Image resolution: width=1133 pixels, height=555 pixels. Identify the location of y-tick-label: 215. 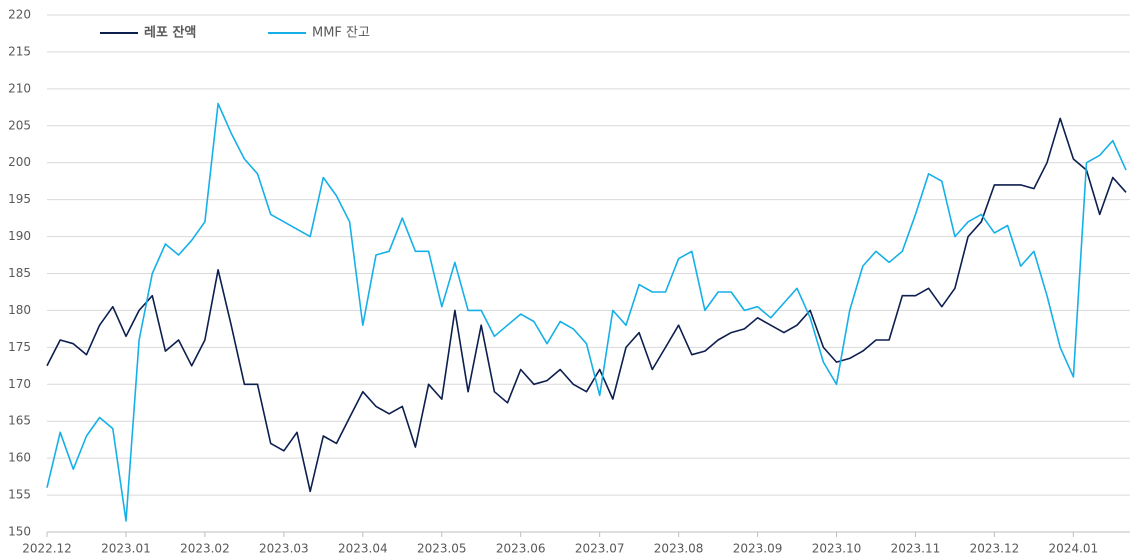
(19, 51).